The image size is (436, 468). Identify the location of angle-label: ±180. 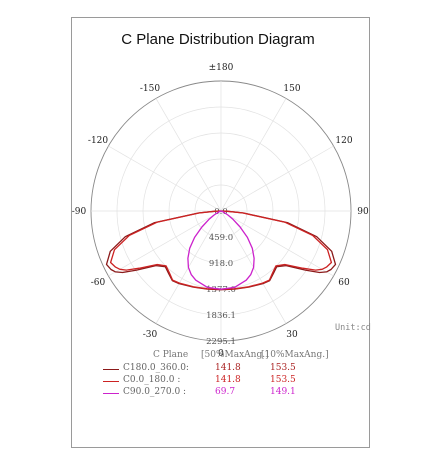
(221, 68).